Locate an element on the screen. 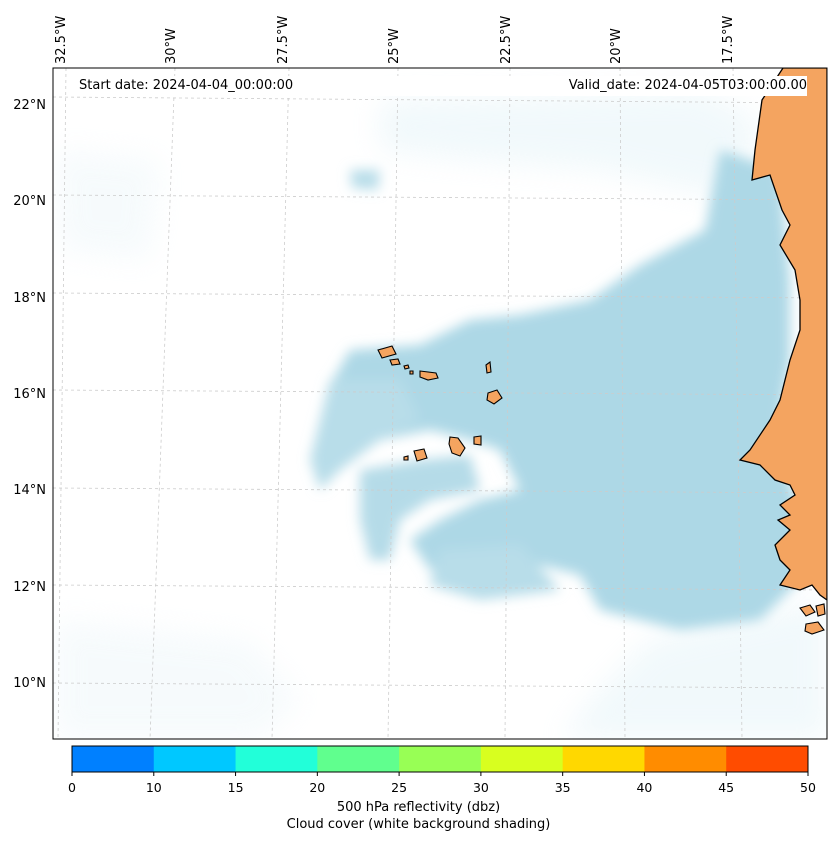 This screenshot has height=843, width=837. lon-label-17-5w: 17.5°W is located at coordinates (728, 39).